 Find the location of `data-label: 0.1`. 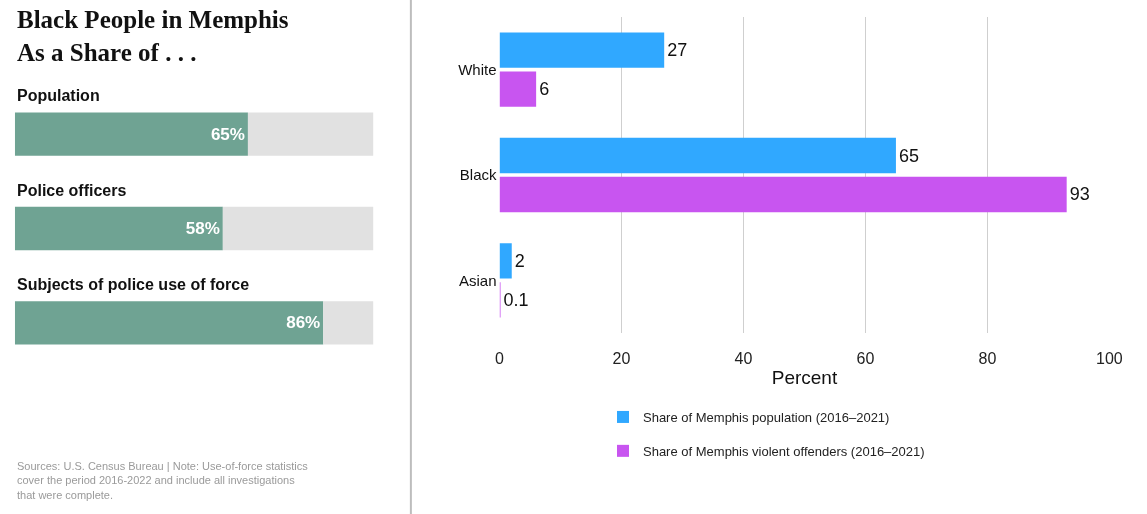

data-label: 0.1 is located at coordinates (516, 299).